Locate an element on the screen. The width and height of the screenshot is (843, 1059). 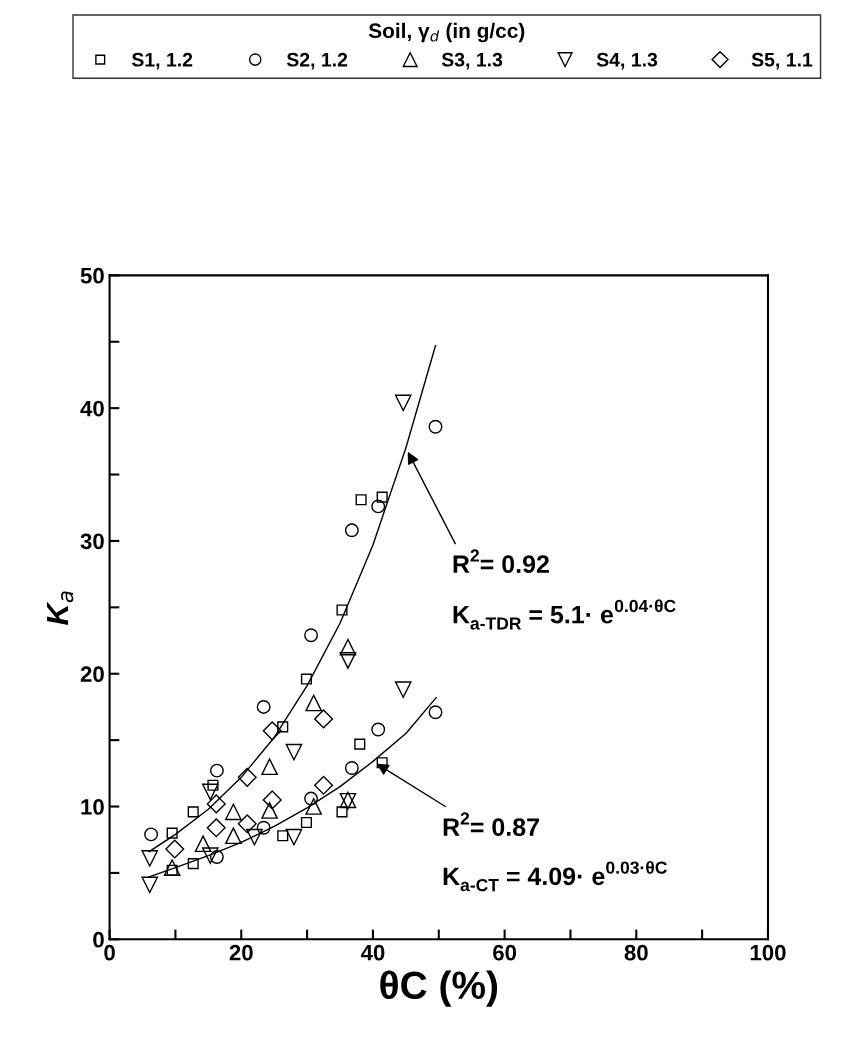
y-tick-label: 50 is located at coordinates (92, 275).